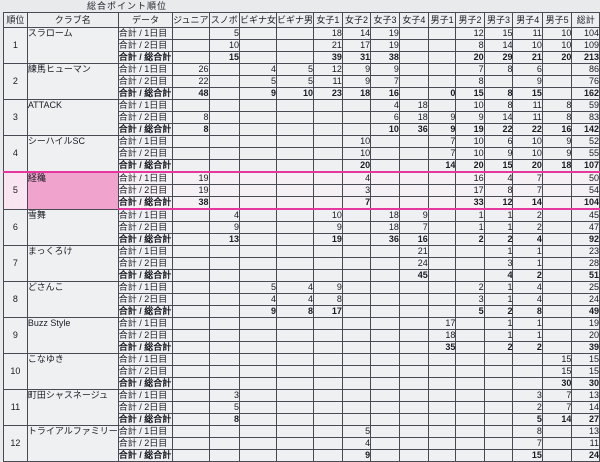  What do you see at coordinates (557, 383) in the screenshot?
I see `score-cell: 30` at bounding box center [557, 383].